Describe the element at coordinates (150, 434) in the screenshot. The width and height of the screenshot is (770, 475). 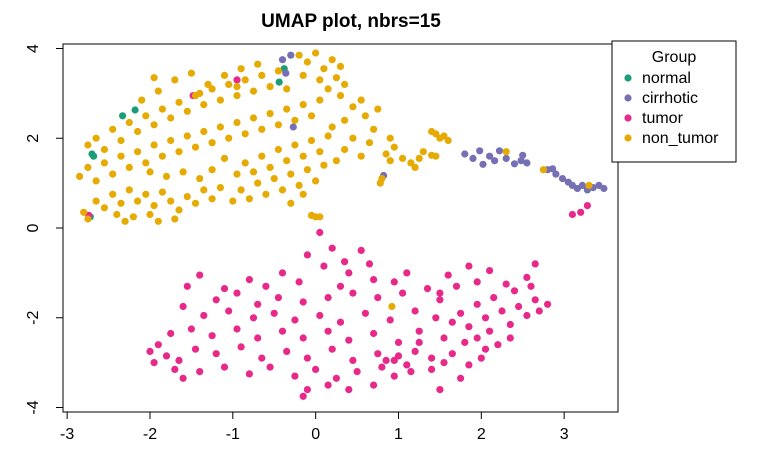
I see `x-tick-label: -2` at that location.